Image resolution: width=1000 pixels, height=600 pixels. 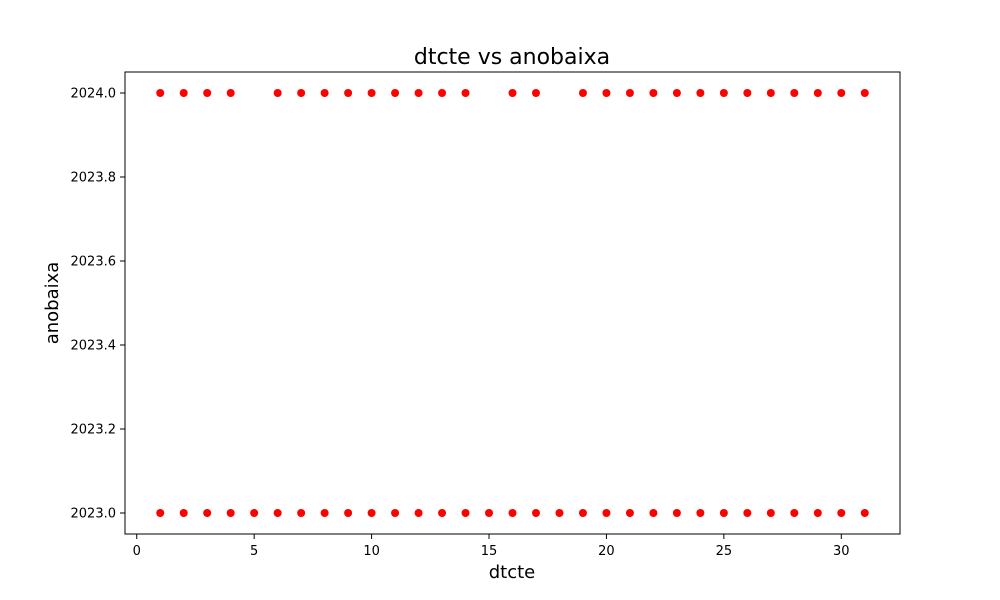 I want to click on x-tick-label: 25, so click(x=724, y=551).